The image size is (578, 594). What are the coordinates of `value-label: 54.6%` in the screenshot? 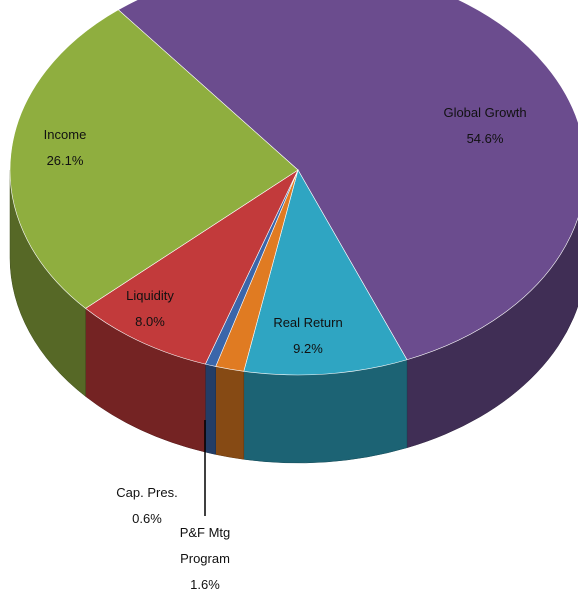 It's located at (485, 138).